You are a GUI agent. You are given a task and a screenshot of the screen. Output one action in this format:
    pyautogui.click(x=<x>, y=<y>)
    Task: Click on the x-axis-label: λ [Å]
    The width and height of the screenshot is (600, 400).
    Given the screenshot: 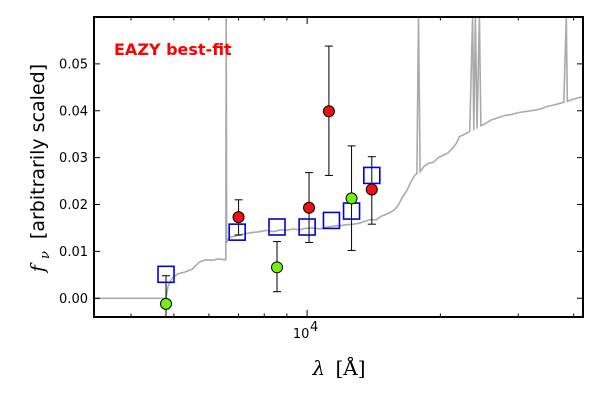 What is the action you would take?
    pyautogui.click(x=338, y=367)
    